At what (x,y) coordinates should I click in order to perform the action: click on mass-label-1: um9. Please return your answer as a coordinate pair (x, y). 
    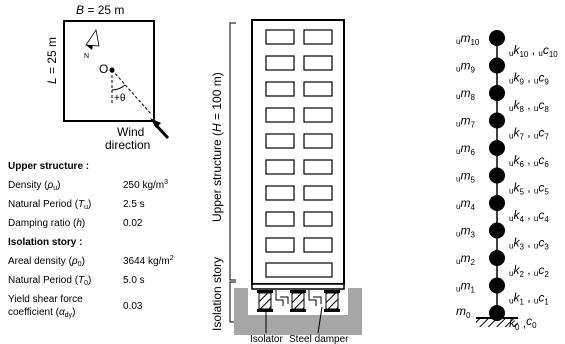
    Looking at the image, I should click on (465, 67).